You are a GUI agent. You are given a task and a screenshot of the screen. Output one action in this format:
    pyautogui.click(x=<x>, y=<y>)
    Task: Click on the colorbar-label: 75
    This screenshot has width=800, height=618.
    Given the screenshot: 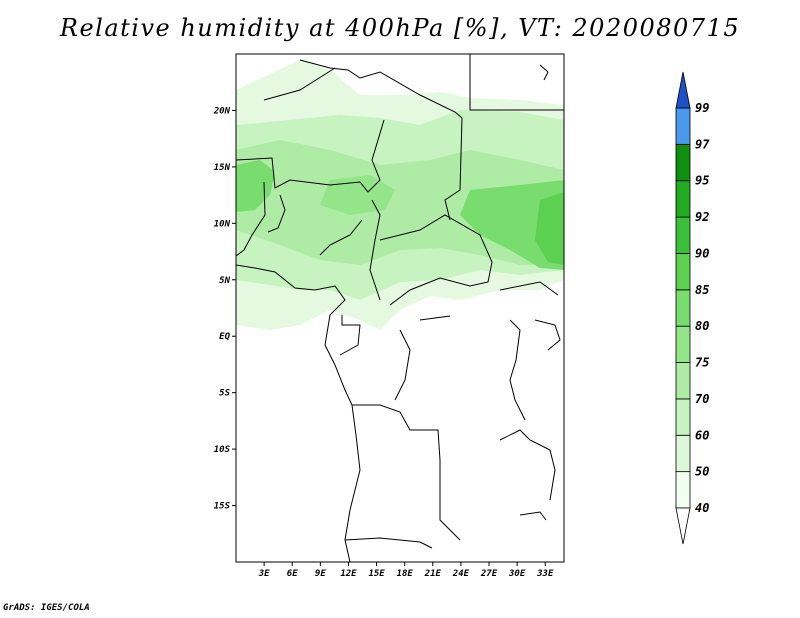 What is the action you would take?
    pyautogui.click(x=702, y=363)
    